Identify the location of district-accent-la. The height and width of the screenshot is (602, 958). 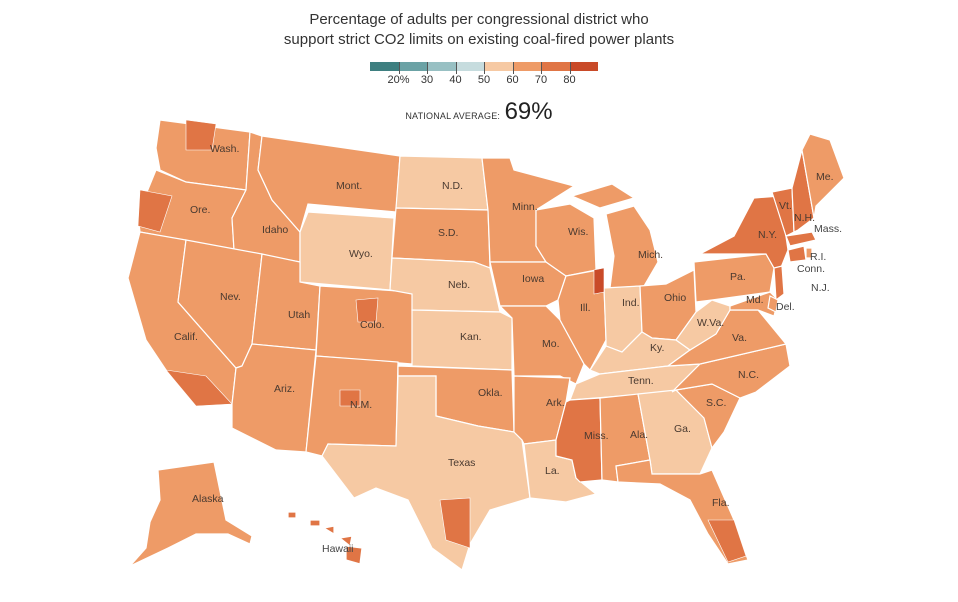
(199, 388).